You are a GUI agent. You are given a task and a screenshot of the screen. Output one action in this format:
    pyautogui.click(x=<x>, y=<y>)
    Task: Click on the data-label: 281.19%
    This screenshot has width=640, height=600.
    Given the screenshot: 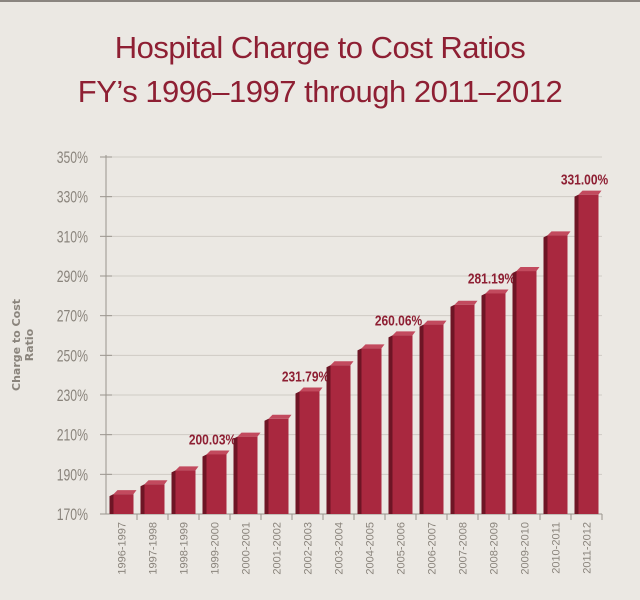 What is the action you would take?
    pyautogui.click(x=491, y=278)
    